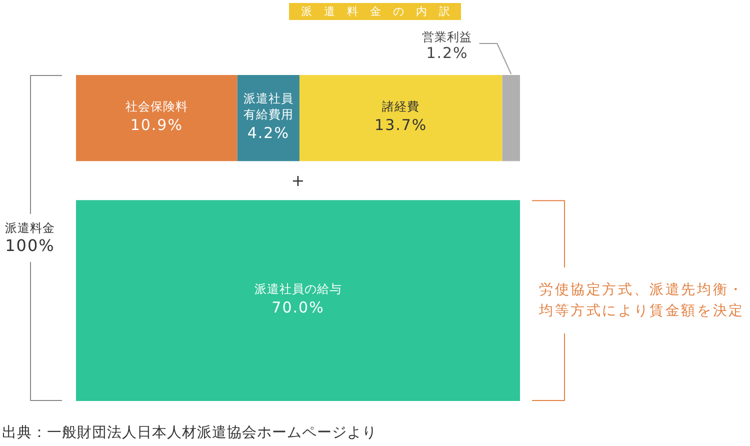 The height and width of the screenshot is (446, 750). I want to click on data-label: 1.2%, so click(447, 53).